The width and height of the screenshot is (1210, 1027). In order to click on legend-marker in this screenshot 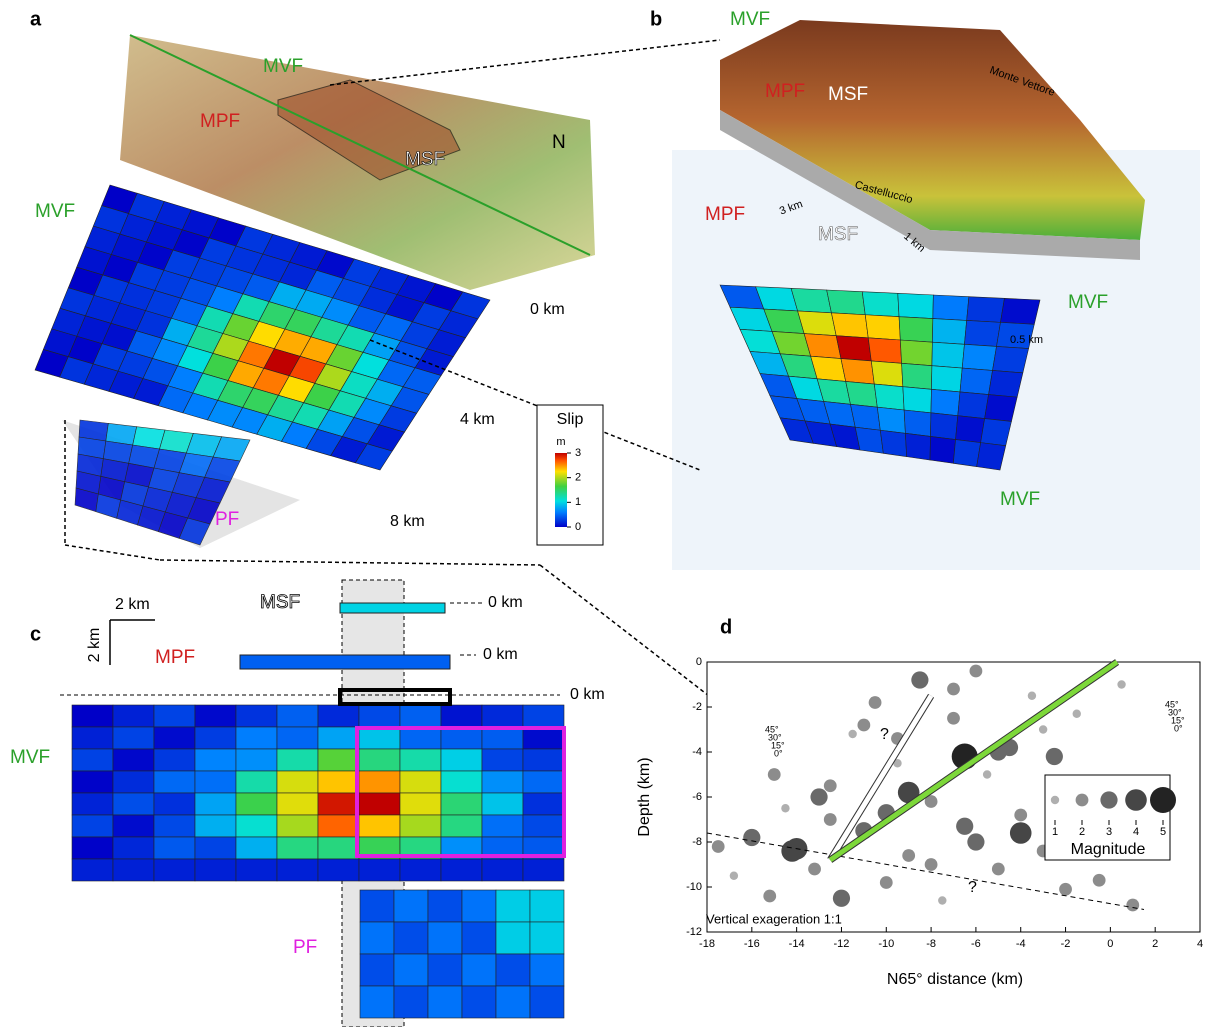, I will do `click(1055, 800)`.